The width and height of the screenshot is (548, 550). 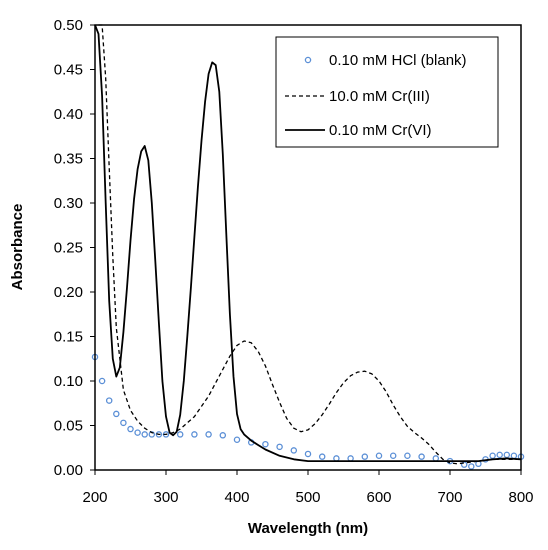 What do you see at coordinates (68, 381) in the screenshot?
I see `y-tick-label: 0.10` at bounding box center [68, 381].